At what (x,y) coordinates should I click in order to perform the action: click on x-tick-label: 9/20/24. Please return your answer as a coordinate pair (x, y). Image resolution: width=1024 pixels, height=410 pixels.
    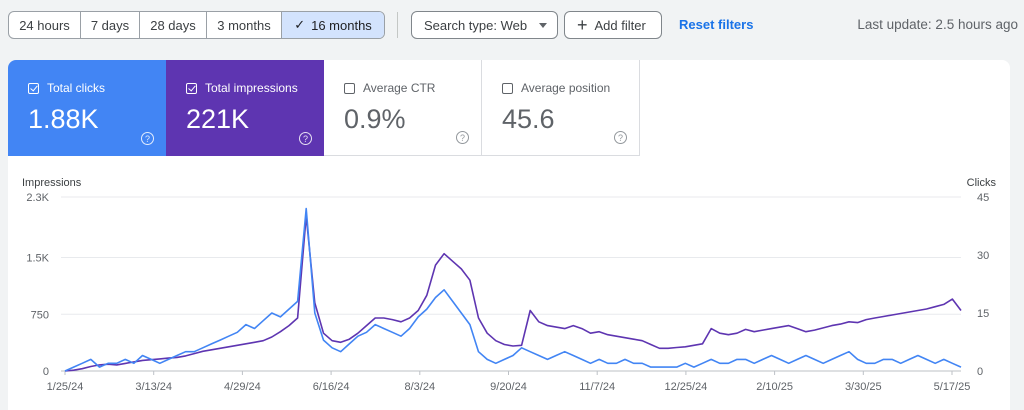
    Looking at the image, I should click on (508, 387).